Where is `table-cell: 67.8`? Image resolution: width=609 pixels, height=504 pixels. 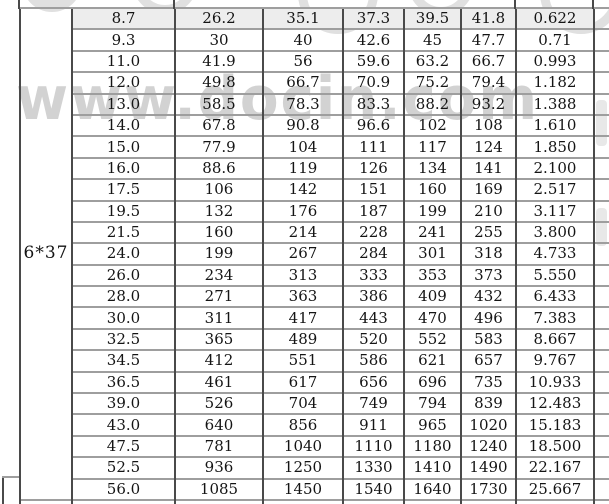 table-cell: 67.8 is located at coordinates (218, 125).